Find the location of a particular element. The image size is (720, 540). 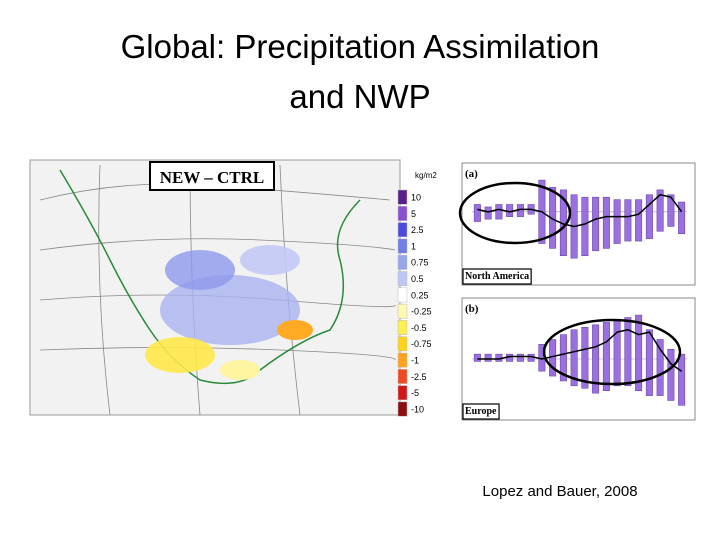

title-line: and NWP is located at coordinates (359, 96).